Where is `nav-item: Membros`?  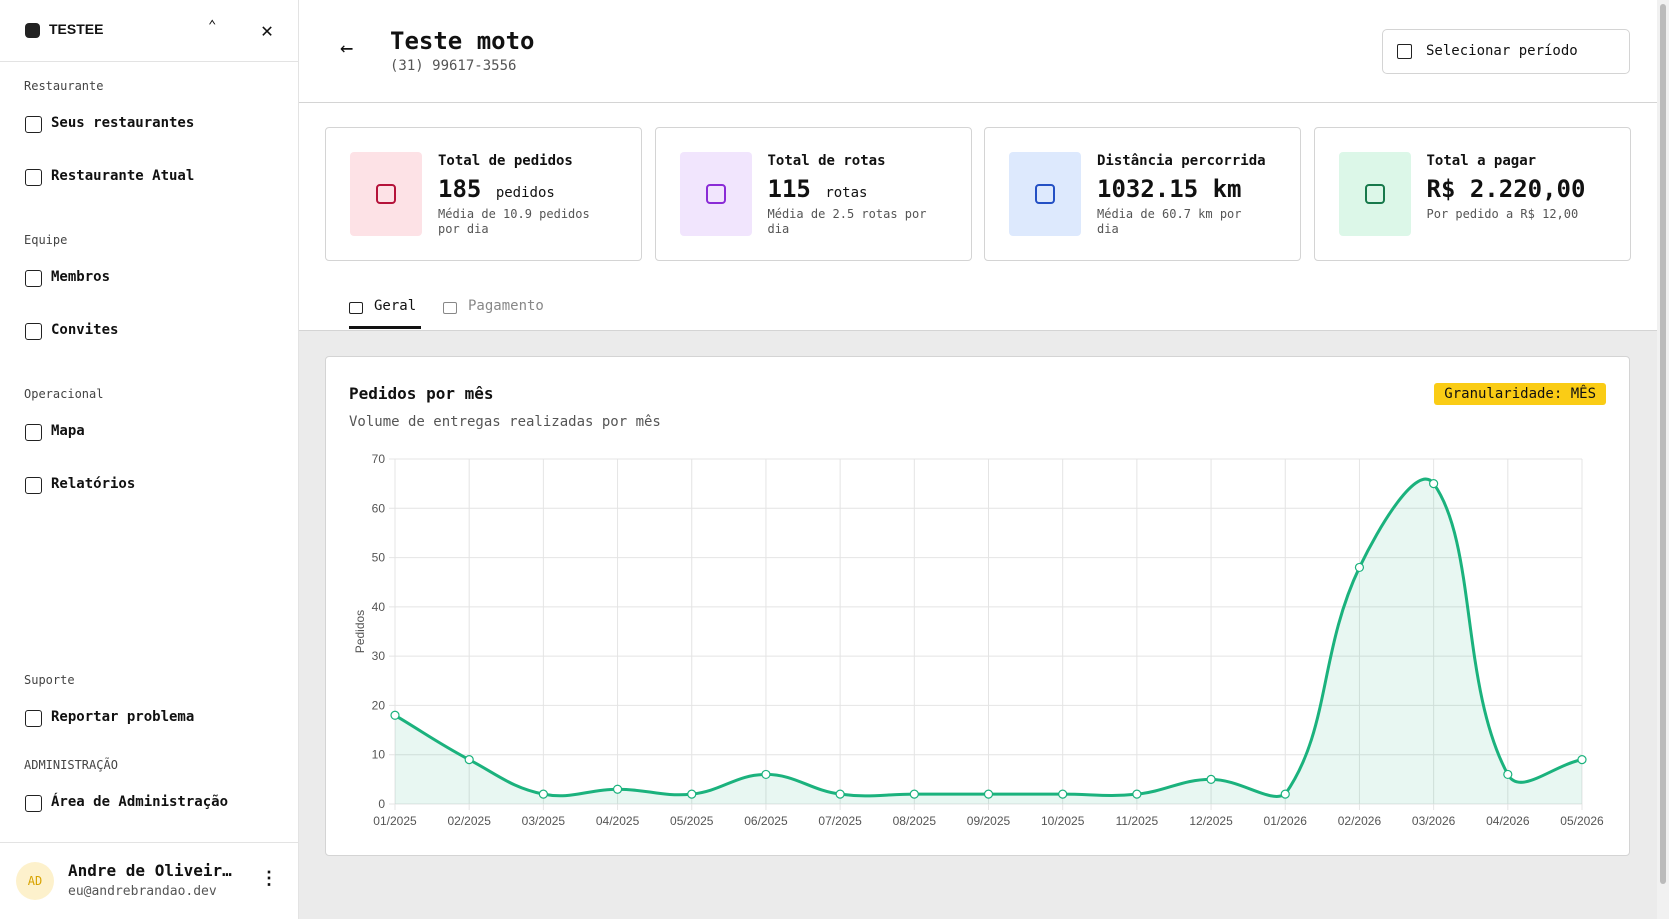
nav-item: Membros is located at coordinates (81, 277).